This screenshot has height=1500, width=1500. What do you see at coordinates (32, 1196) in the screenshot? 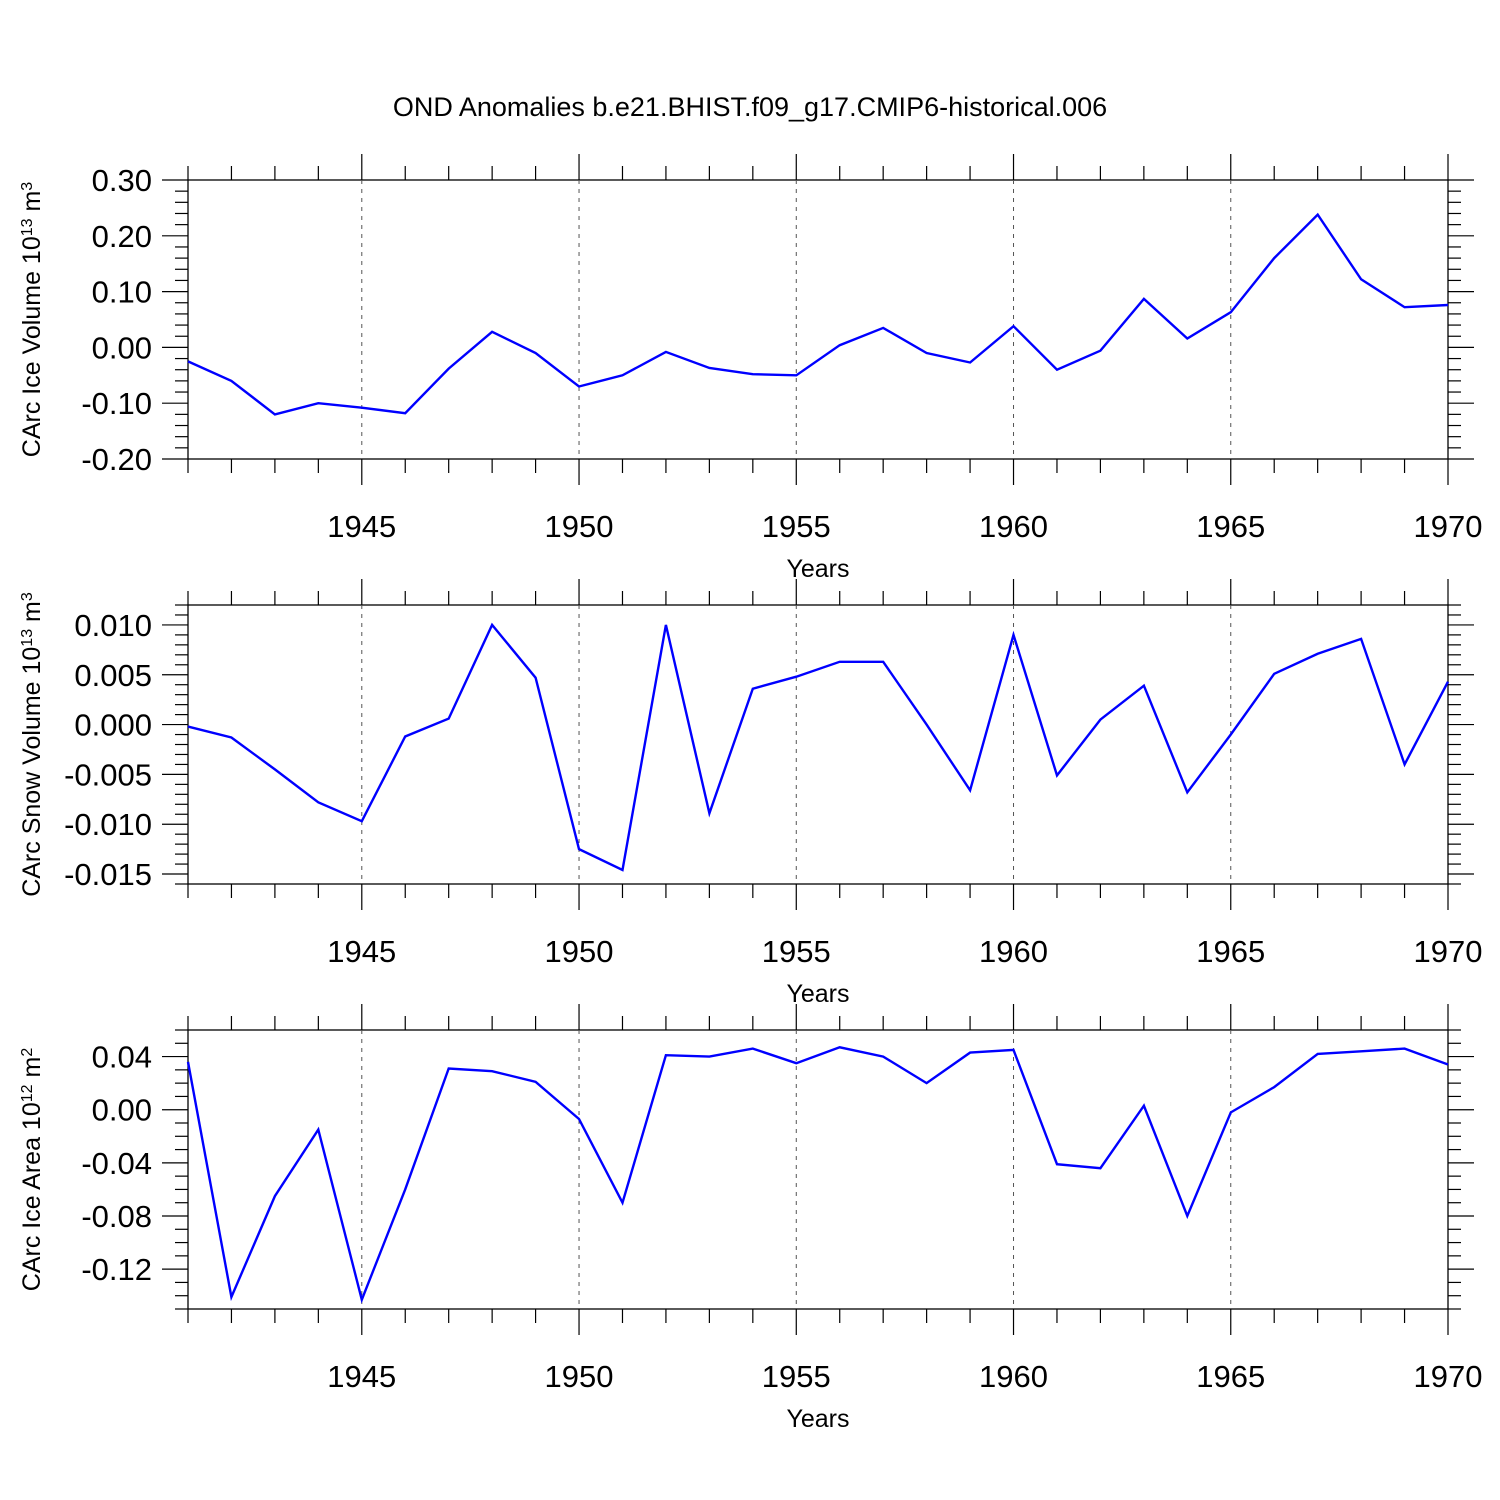
I see `y-axis-label-base: CArc Ice Area 10` at bounding box center [32, 1196].